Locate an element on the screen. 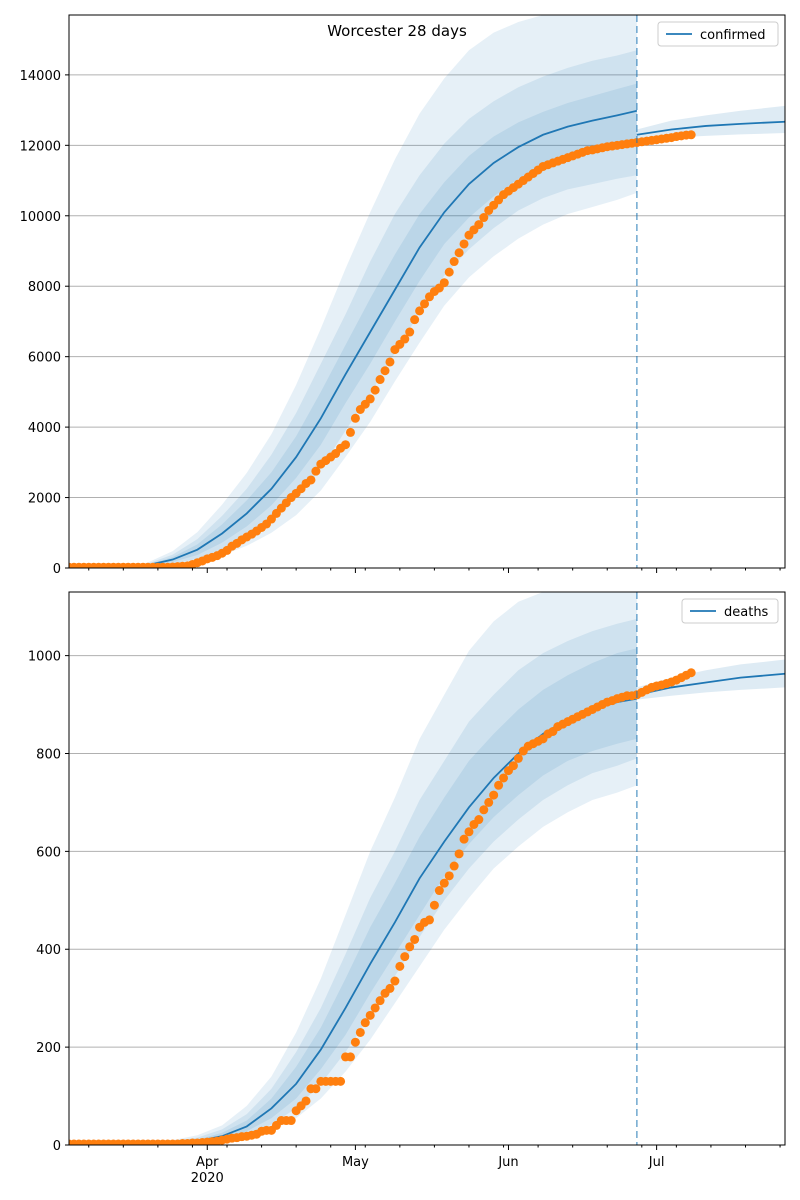  x-tick-sublabel: 2020 is located at coordinates (207, 1178).